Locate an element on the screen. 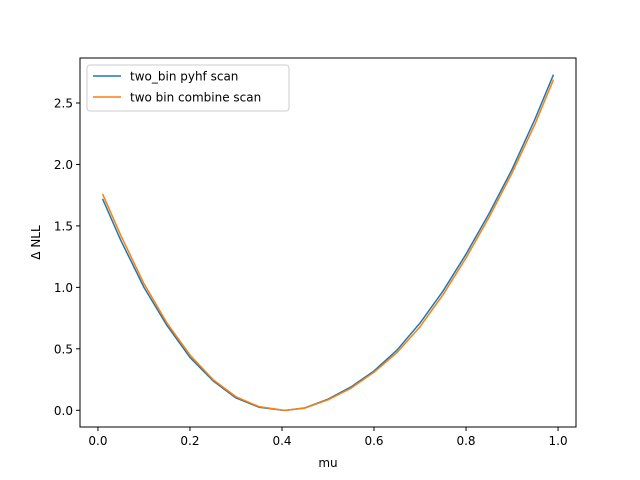 The width and height of the screenshot is (640, 480). legend-label-pyhf: two_bin pyhf scan is located at coordinates (184, 77).